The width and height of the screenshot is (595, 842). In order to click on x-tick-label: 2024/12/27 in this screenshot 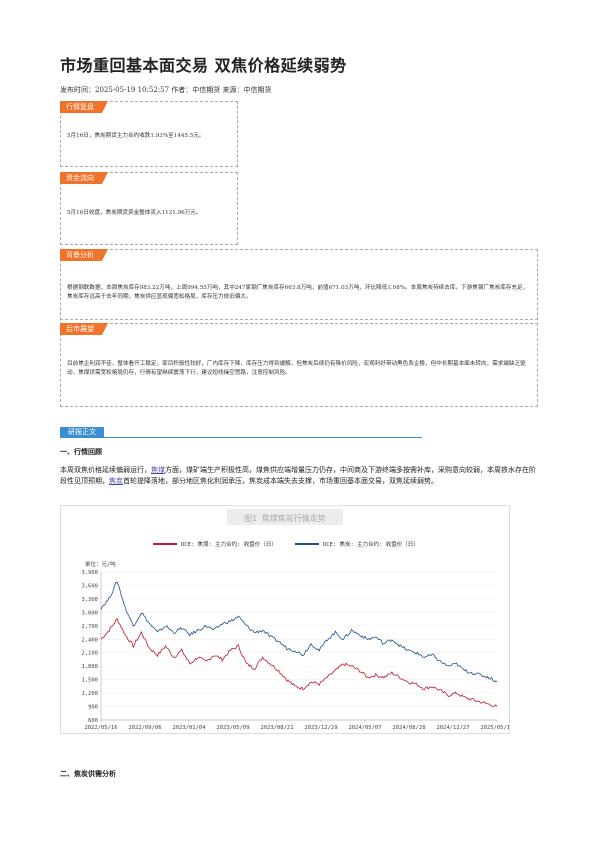, I will do `click(452, 728)`.